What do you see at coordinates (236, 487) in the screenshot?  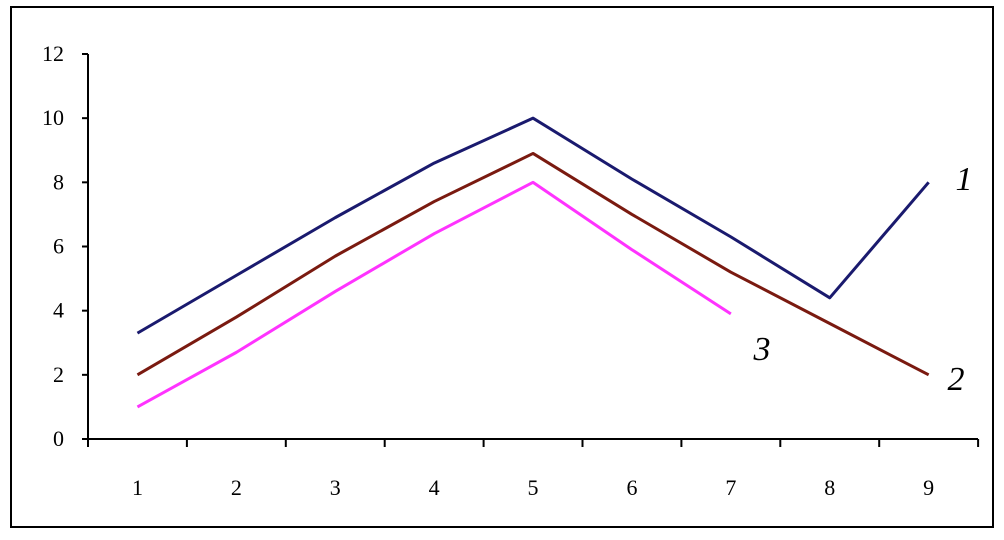 I see `x-tick-label: 2` at bounding box center [236, 487].